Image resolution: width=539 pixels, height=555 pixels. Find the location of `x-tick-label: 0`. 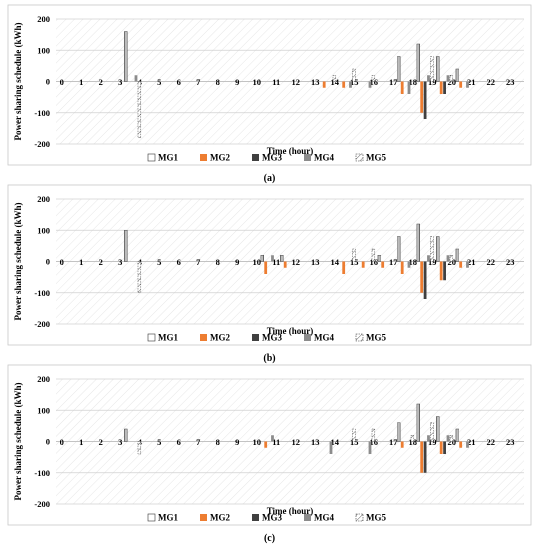

x-tick-label: 0 is located at coordinates (62, 82).